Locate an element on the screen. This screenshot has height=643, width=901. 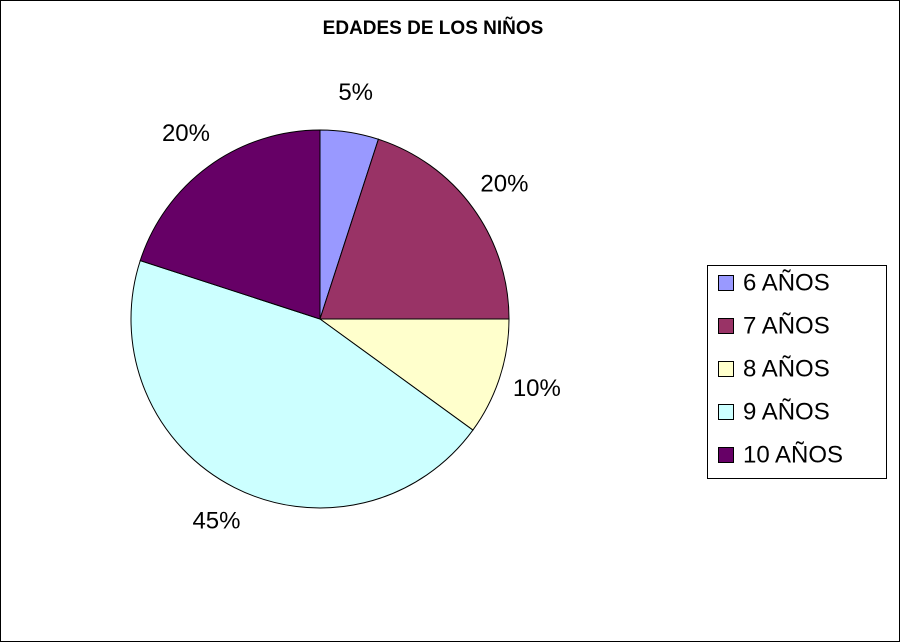
data-label: 10% is located at coordinates (537, 388).